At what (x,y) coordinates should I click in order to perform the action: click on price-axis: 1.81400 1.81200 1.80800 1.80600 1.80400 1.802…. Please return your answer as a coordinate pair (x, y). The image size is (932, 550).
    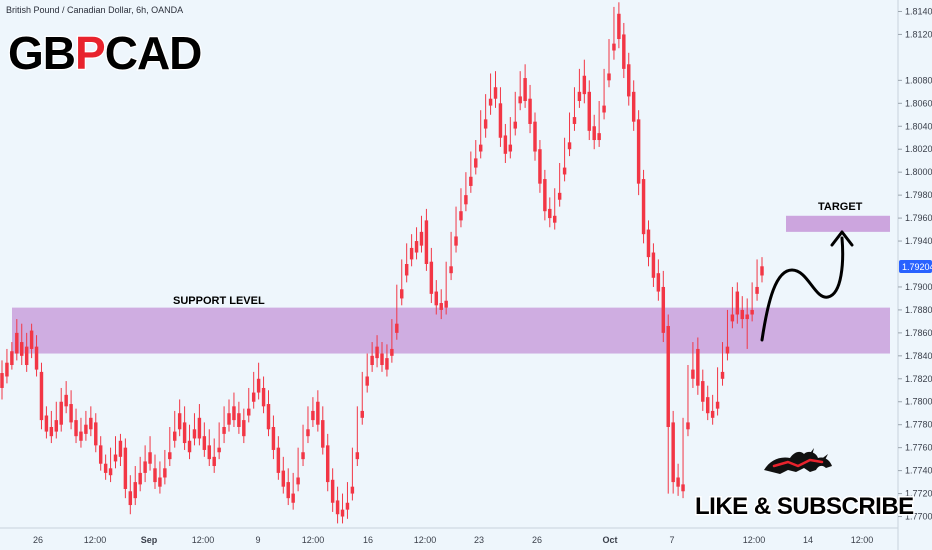
    Looking at the image, I should click on (915, 264).